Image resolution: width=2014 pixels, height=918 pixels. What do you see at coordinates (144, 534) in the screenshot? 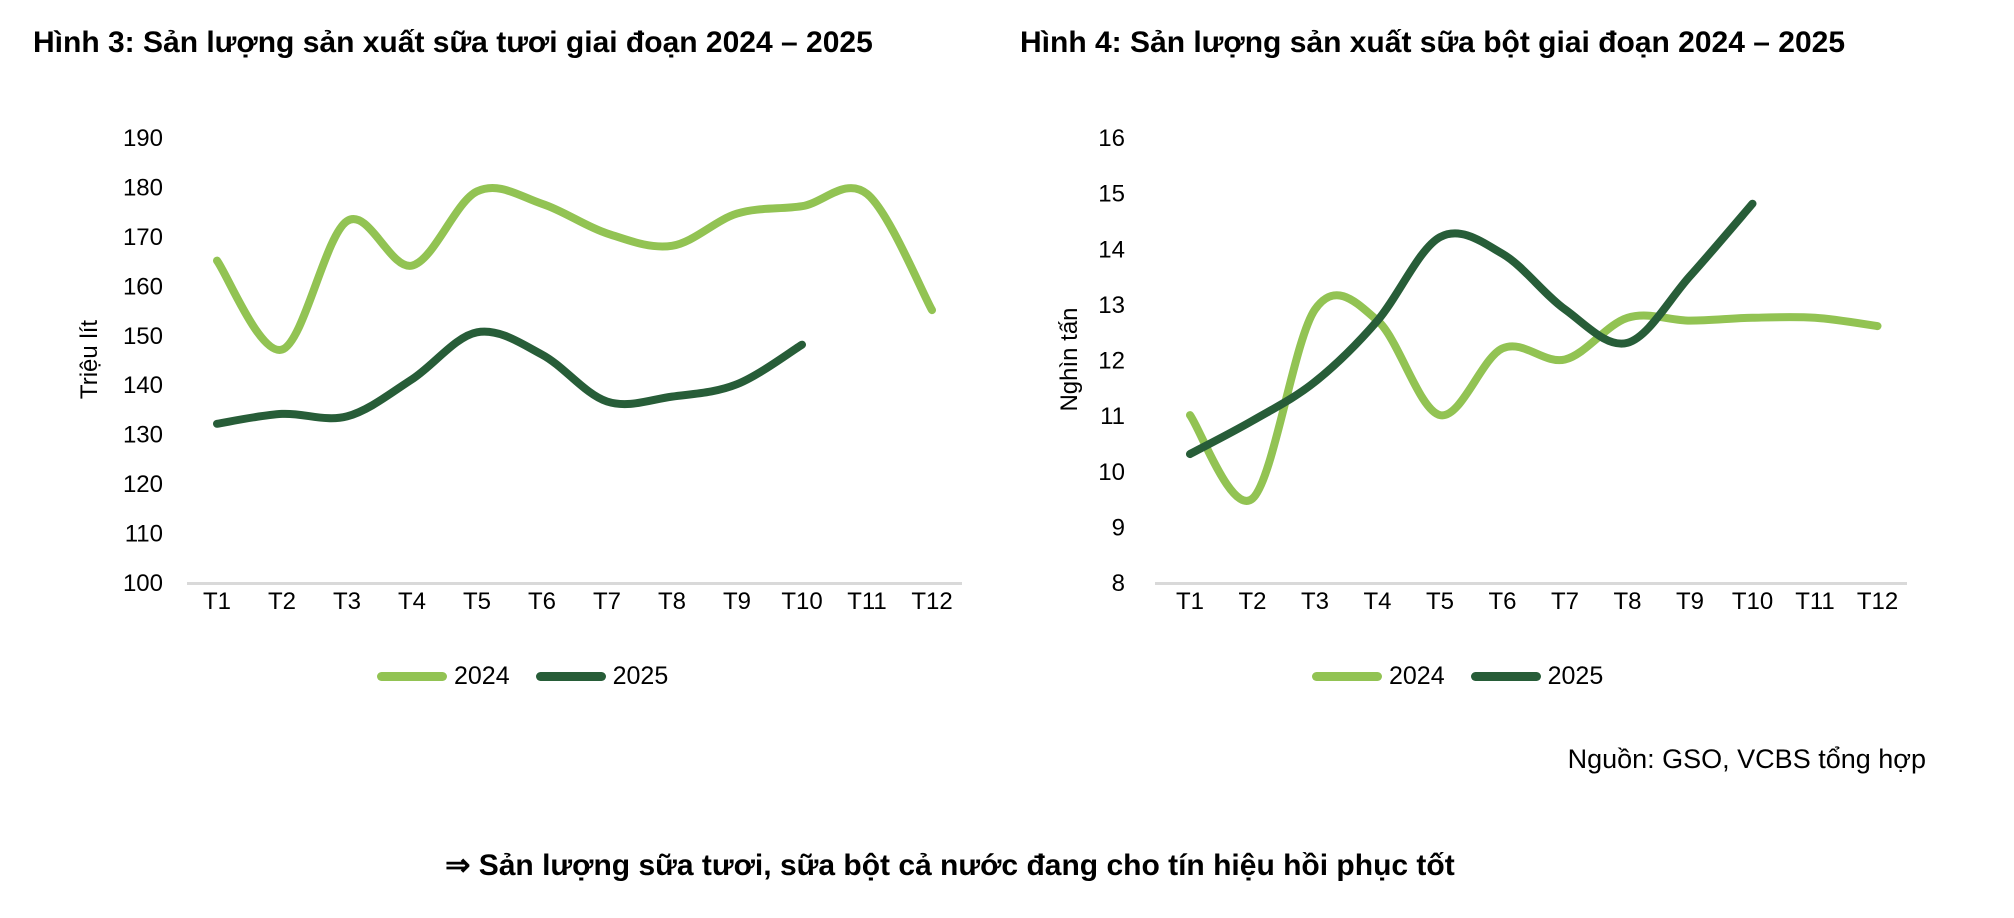
I see `y-tick-label: 110` at bounding box center [144, 534].